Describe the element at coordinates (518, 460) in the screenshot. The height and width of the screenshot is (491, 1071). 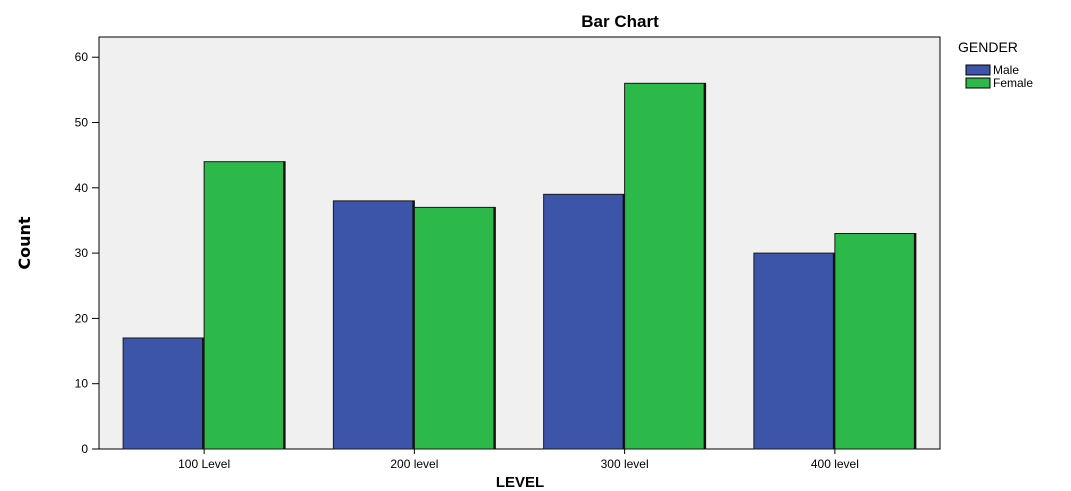
I see `x-axis-ticks: 100 Level 200 level 300 level 400 level` at that location.